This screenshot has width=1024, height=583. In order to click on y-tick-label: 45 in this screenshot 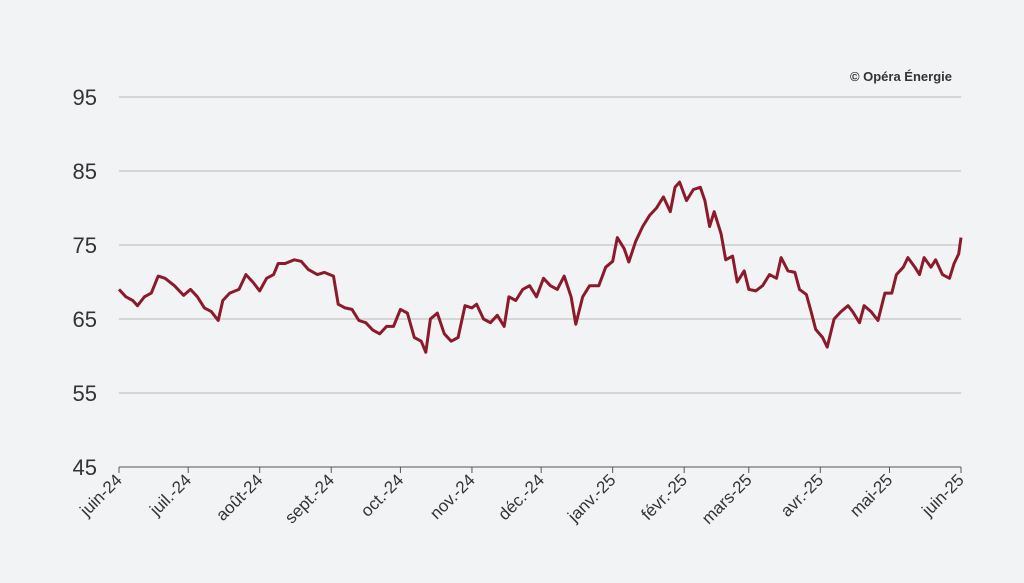, I will do `click(85, 467)`.